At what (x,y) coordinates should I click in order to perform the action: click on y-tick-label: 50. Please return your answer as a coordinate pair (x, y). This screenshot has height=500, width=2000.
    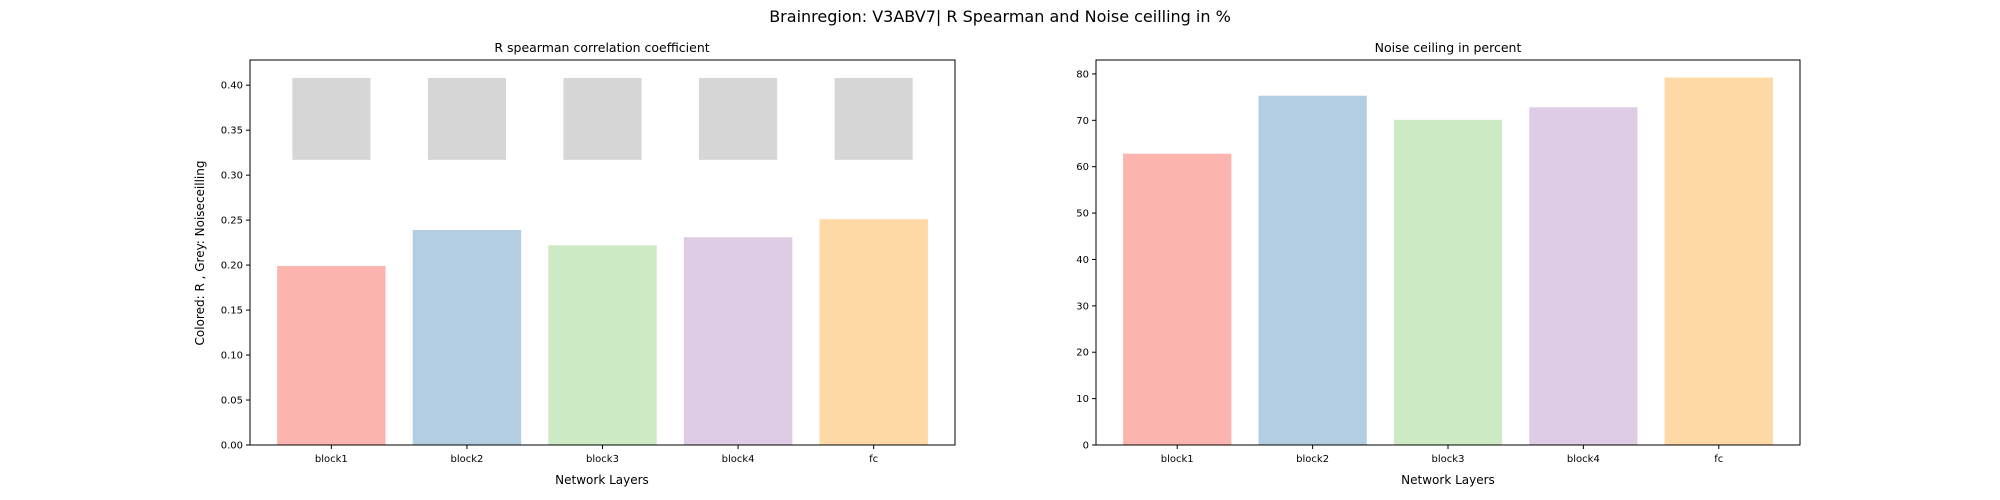
    Looking at the image, I should click on (1082, 214).